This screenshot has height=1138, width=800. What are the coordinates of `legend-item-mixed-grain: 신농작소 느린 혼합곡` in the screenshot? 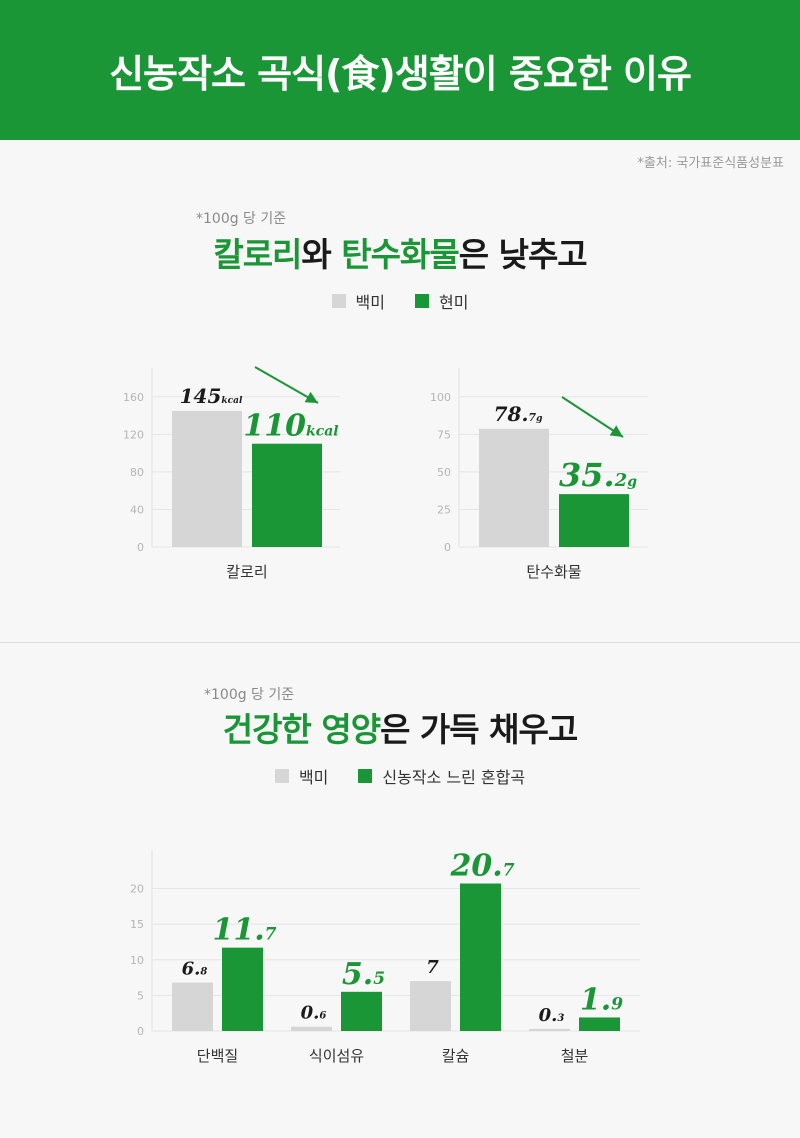 It's located at (441, 776).